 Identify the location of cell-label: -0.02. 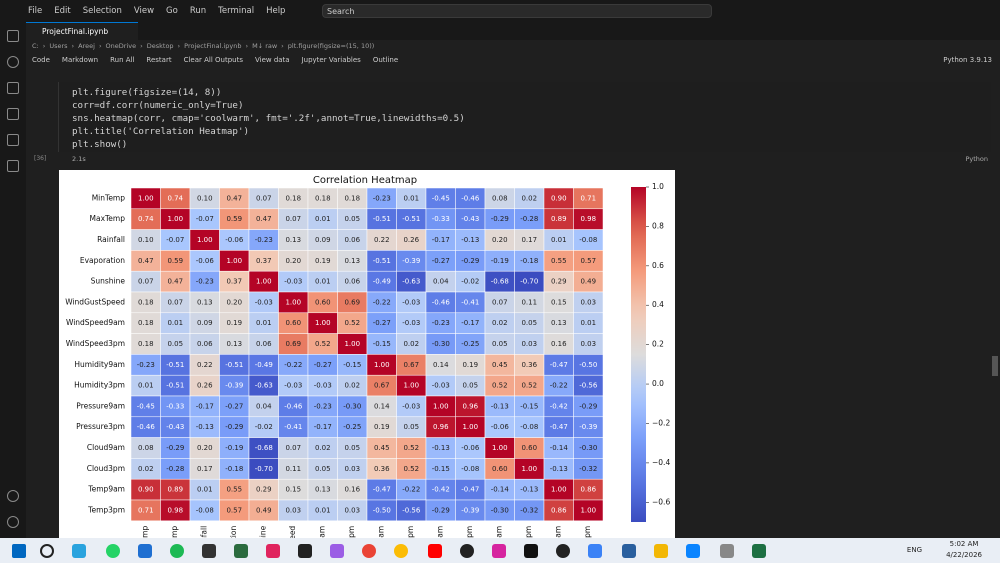
(470, 282).